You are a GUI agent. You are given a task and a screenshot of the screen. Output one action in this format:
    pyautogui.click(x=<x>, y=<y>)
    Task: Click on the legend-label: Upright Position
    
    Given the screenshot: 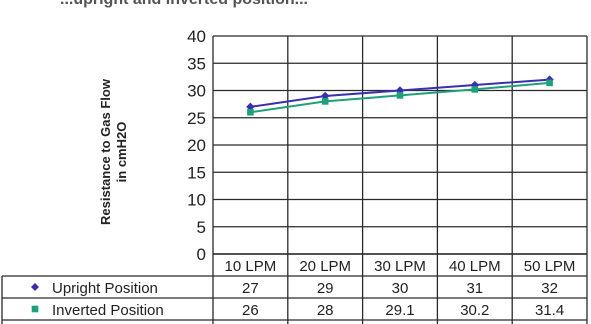 What is the action you would take?
    pyautogui.click(x=105, y=288)
    